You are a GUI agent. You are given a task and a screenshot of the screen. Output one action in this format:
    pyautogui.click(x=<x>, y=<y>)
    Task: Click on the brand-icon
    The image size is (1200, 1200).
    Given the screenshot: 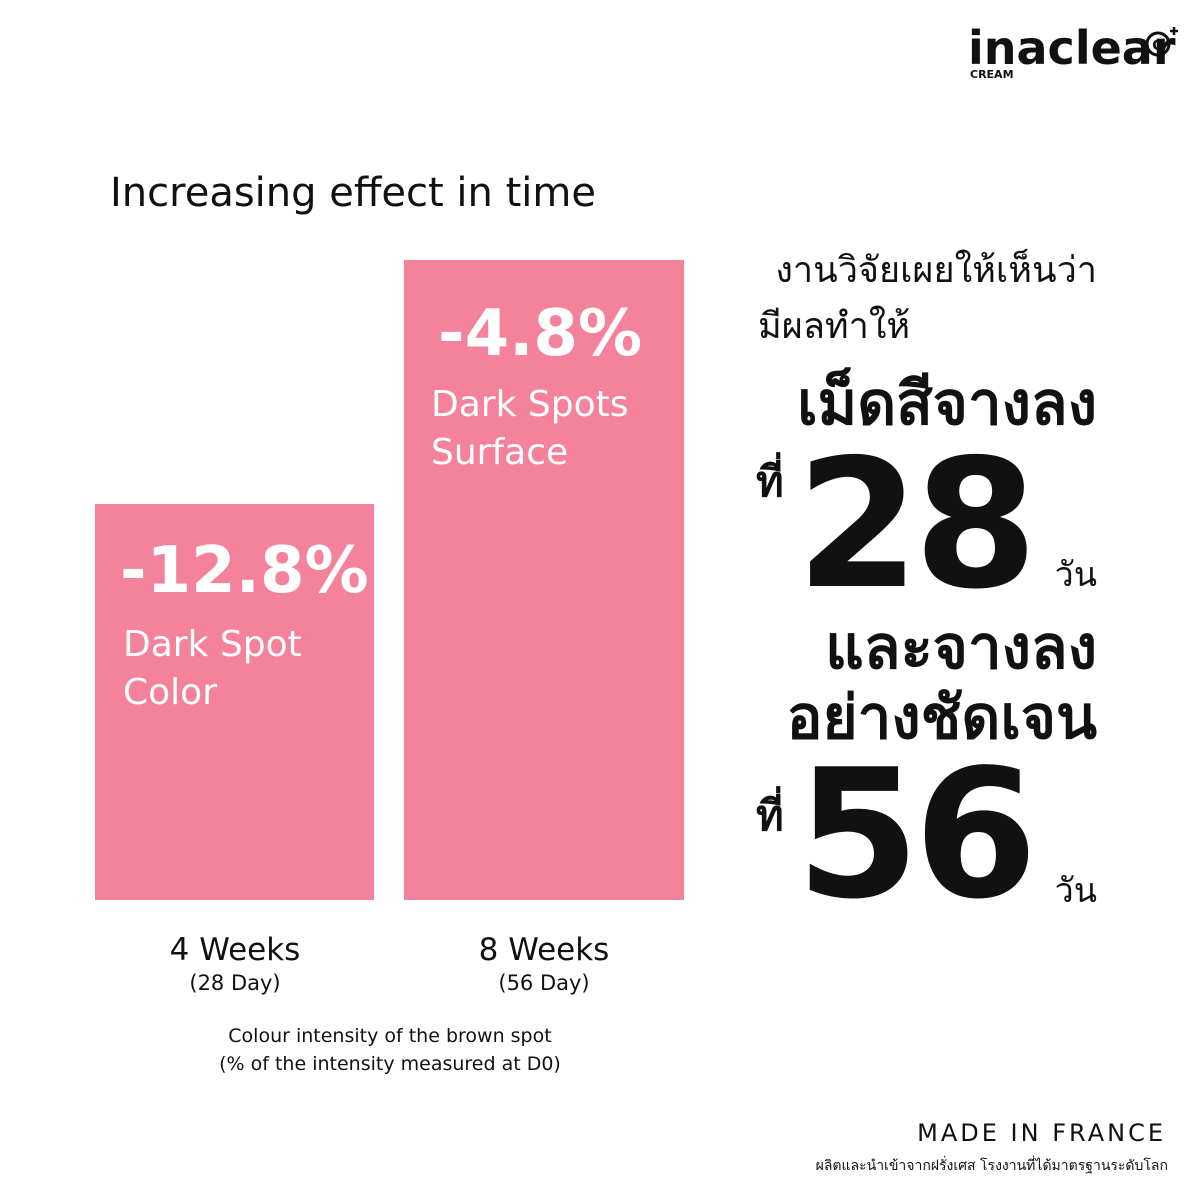 What is the action you would take?
    pyautogui.click(x=1158, y=44)
    